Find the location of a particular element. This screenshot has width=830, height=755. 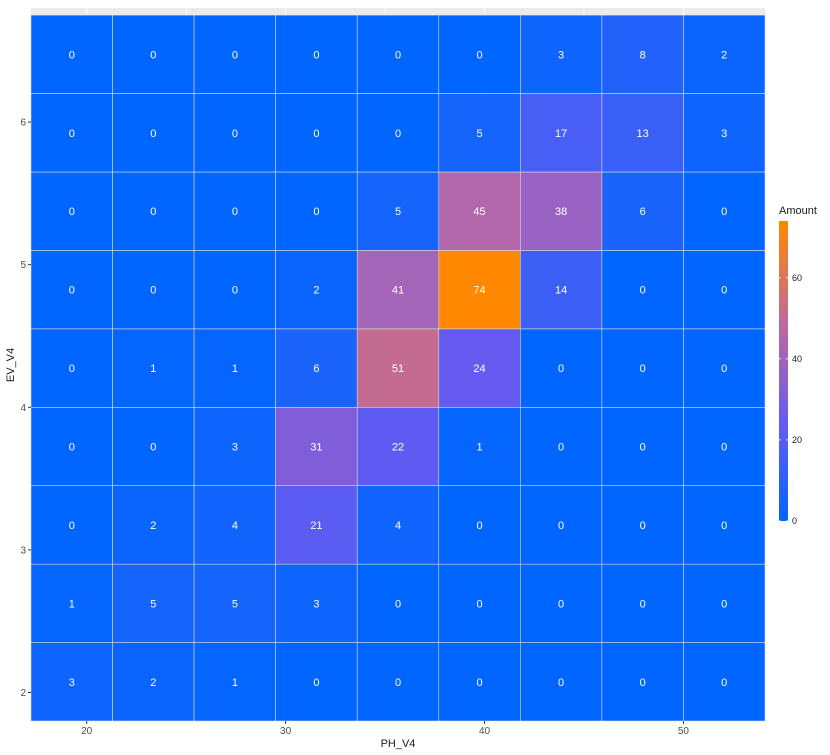

cell-value-label: 74 is located at coordinates (479, 291).